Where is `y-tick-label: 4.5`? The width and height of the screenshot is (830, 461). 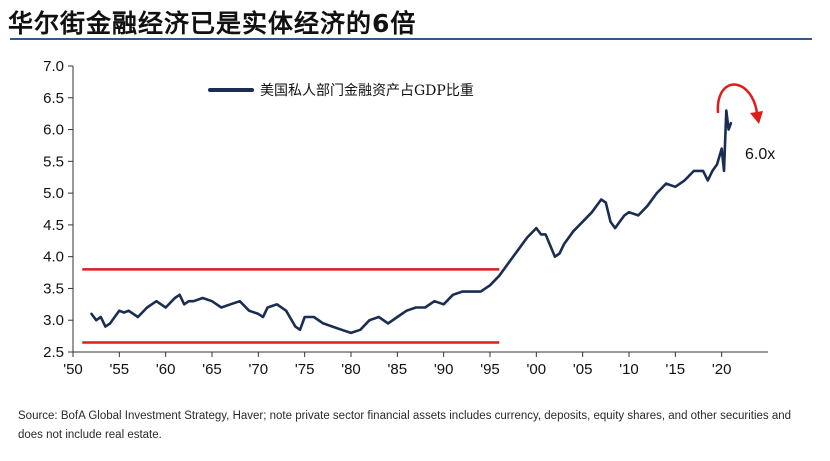
y-tick-label: 4.5 is located at coordinates (53, 225).